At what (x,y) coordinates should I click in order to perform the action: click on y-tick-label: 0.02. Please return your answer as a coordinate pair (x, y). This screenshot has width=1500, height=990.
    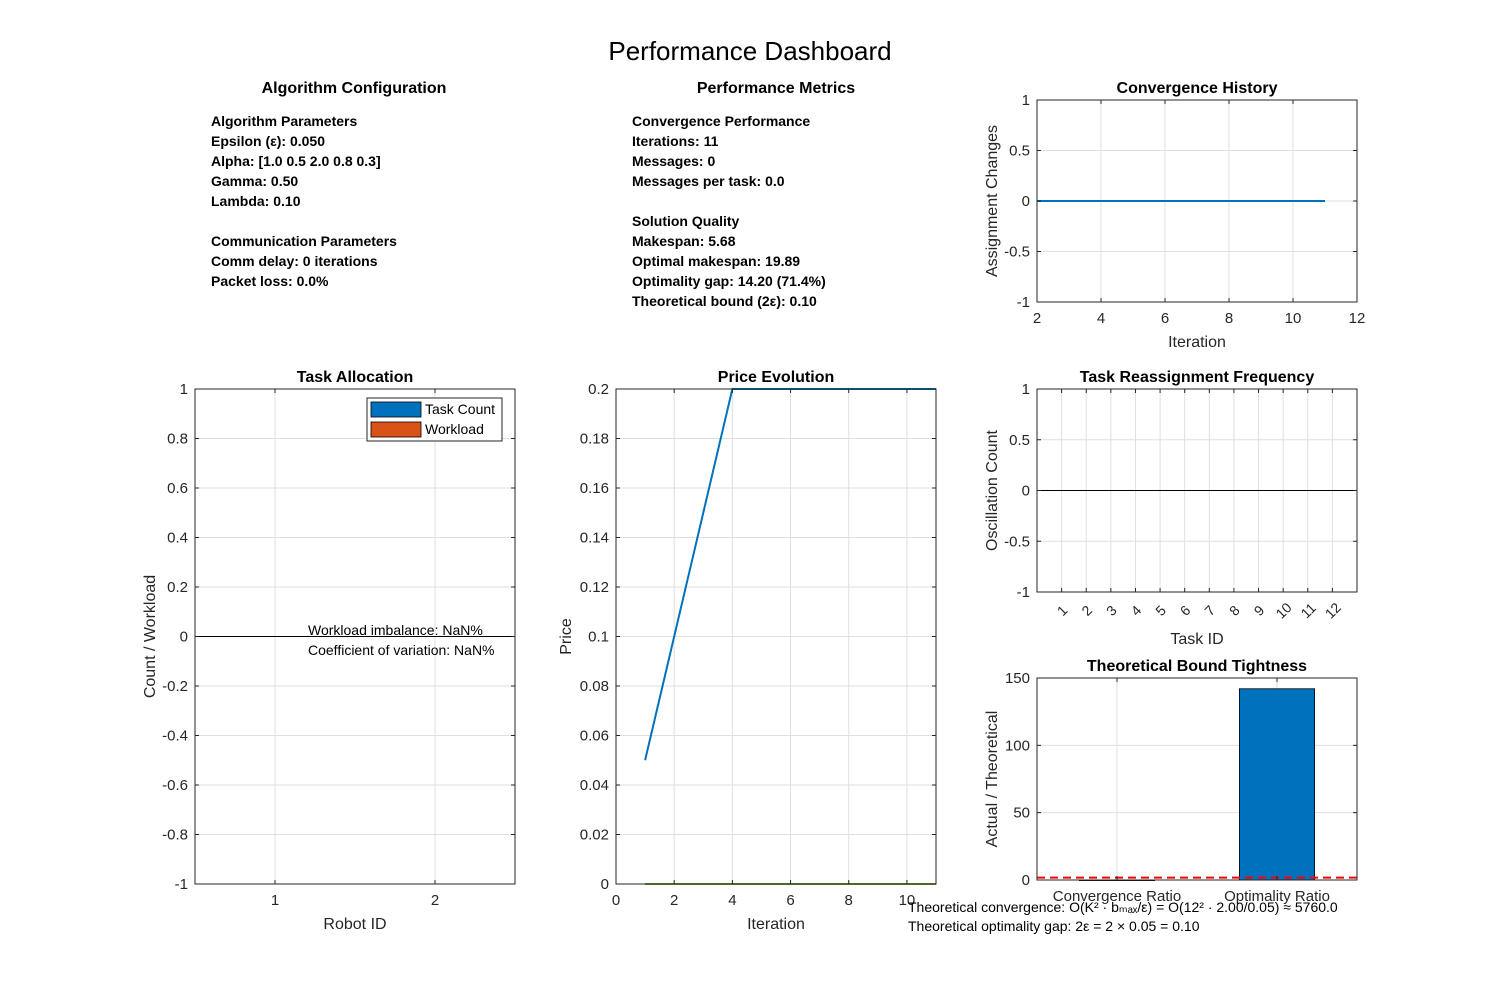
    Looking at the image, I should click on (594, 835).